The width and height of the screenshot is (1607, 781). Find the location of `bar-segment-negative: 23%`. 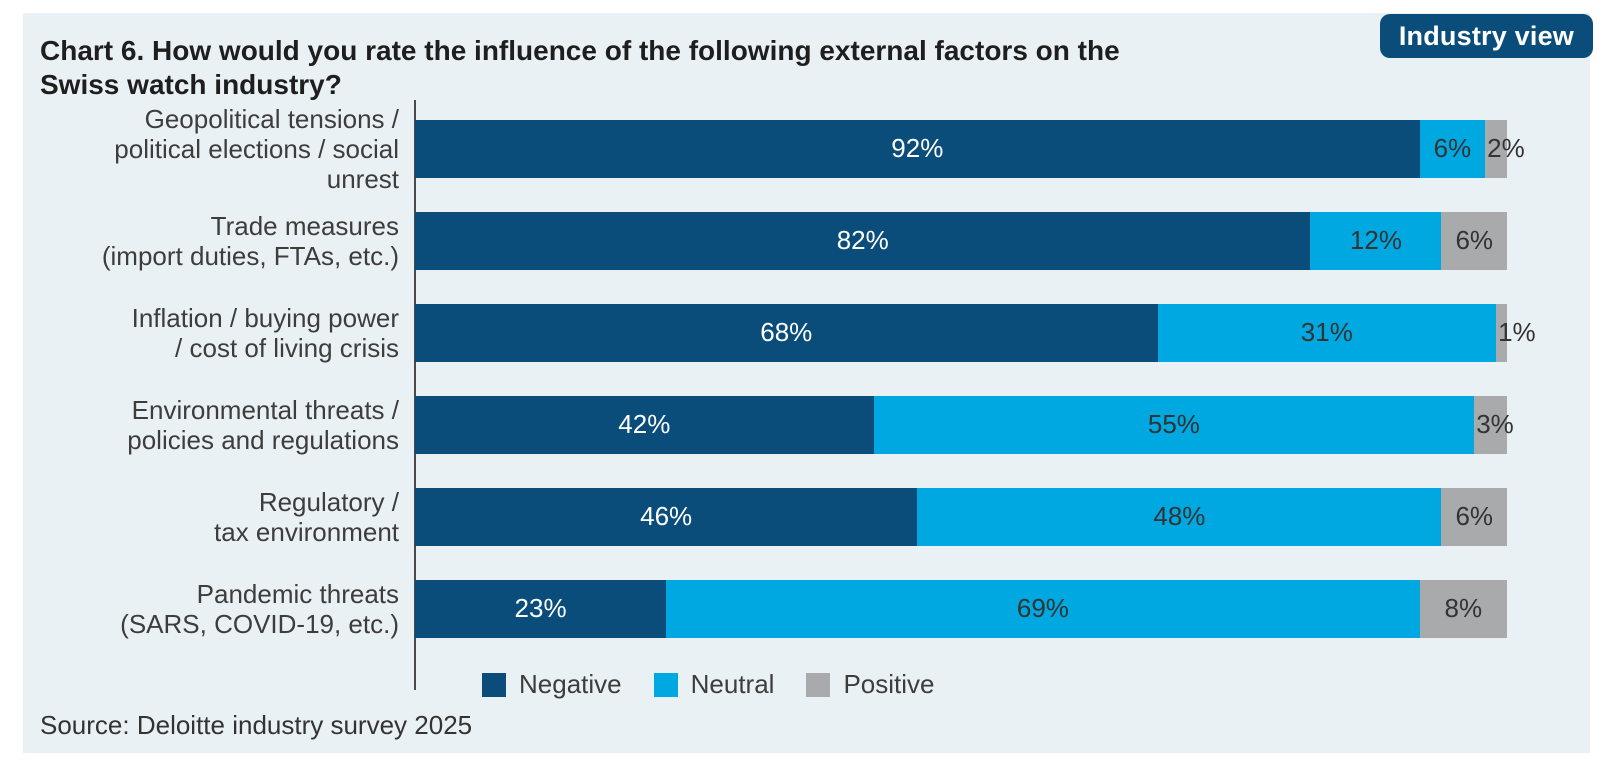

bar-segment-negative: 23% is located at coordinates (541, 609).